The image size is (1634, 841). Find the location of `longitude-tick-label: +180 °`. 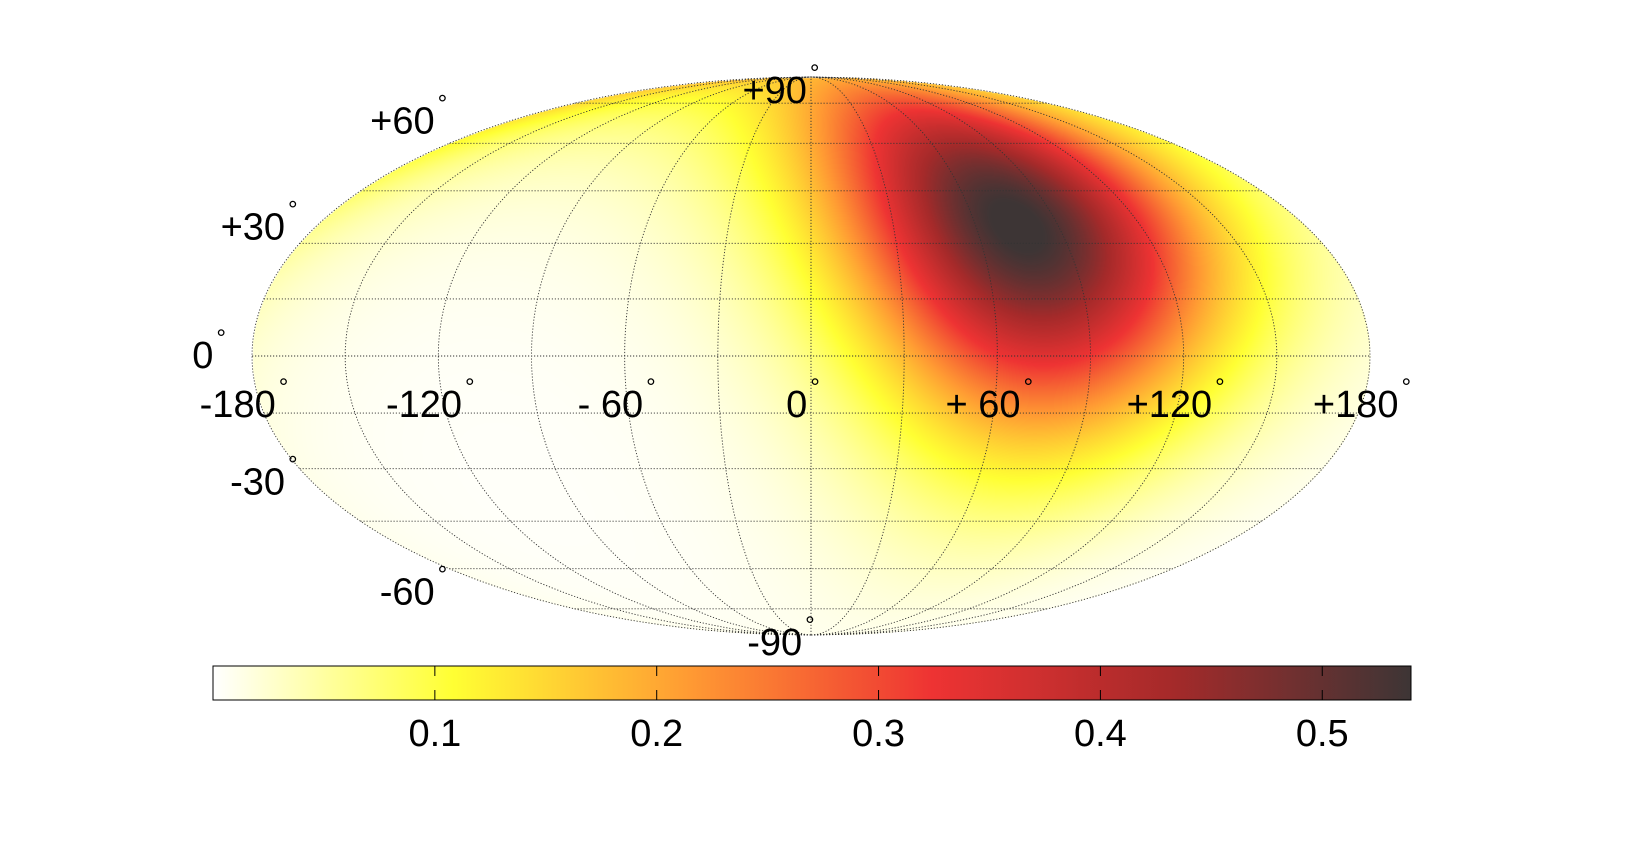

longitude-tick-label: +180 ° is located at coordinates (1362, 400).